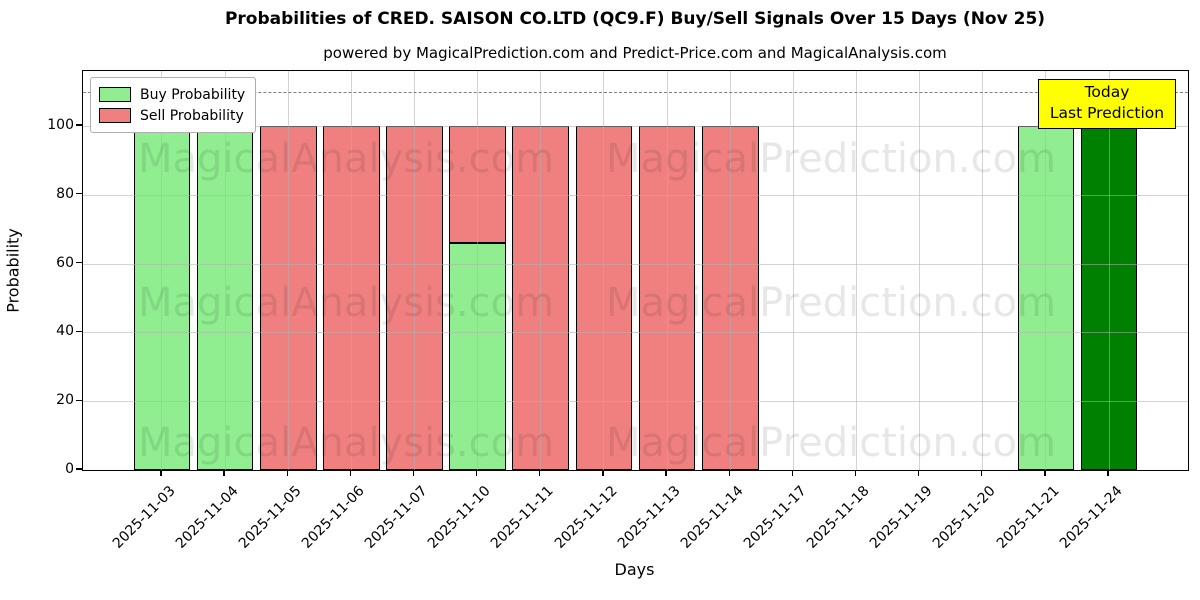 The height and width of the screenshot is (600, 1200). What do you see at coordinates (586, 517) in the screenshot?
I see `x-tick-label: 2025-11-12` at bounding box center [586, 517].